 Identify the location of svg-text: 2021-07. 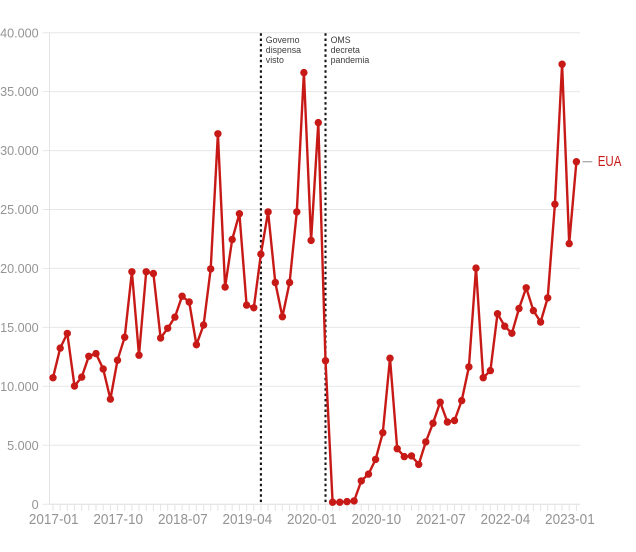
(441, 519).